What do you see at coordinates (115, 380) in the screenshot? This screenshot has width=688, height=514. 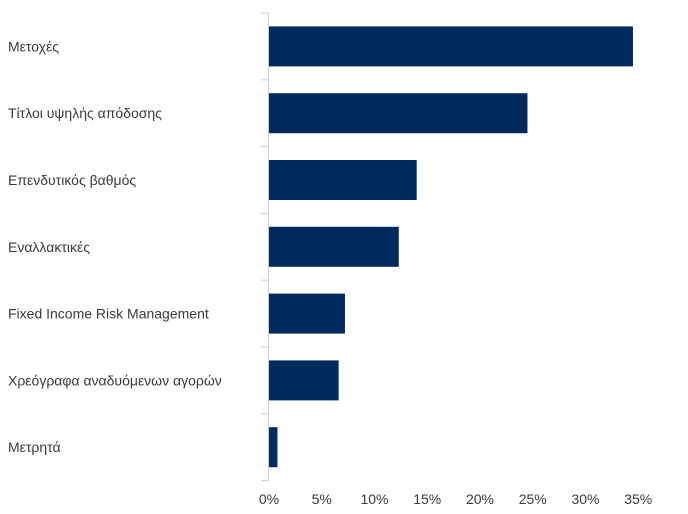 I see `category-label: Χρεόγραφα αναδυόμενων αγορών` at bounding box center [115, 380].